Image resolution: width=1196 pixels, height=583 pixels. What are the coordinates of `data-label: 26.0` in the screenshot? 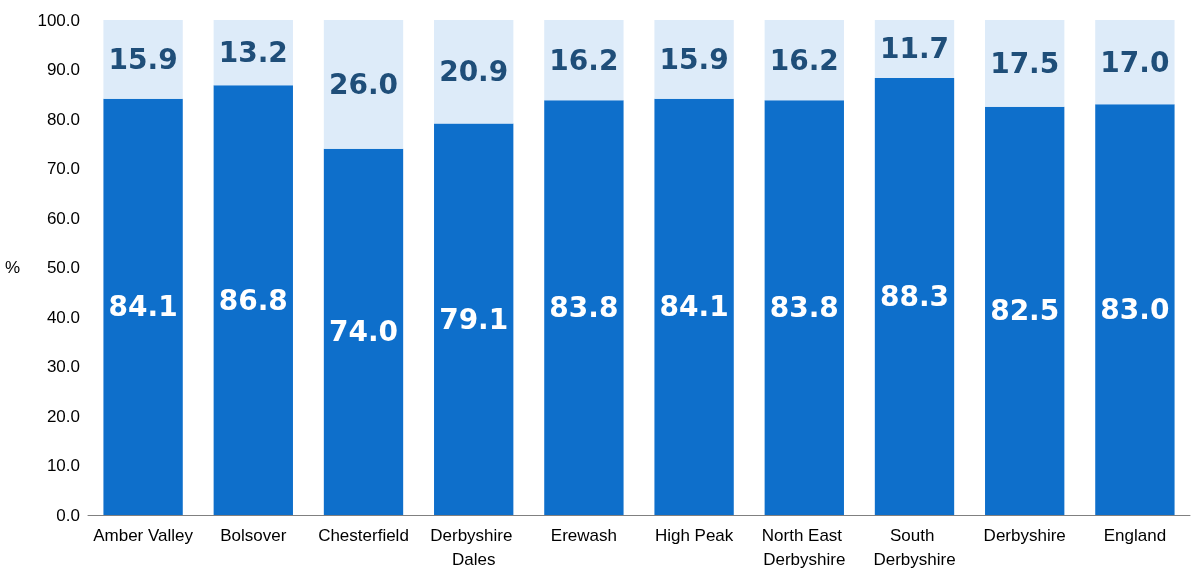 It's located at (363, 84).